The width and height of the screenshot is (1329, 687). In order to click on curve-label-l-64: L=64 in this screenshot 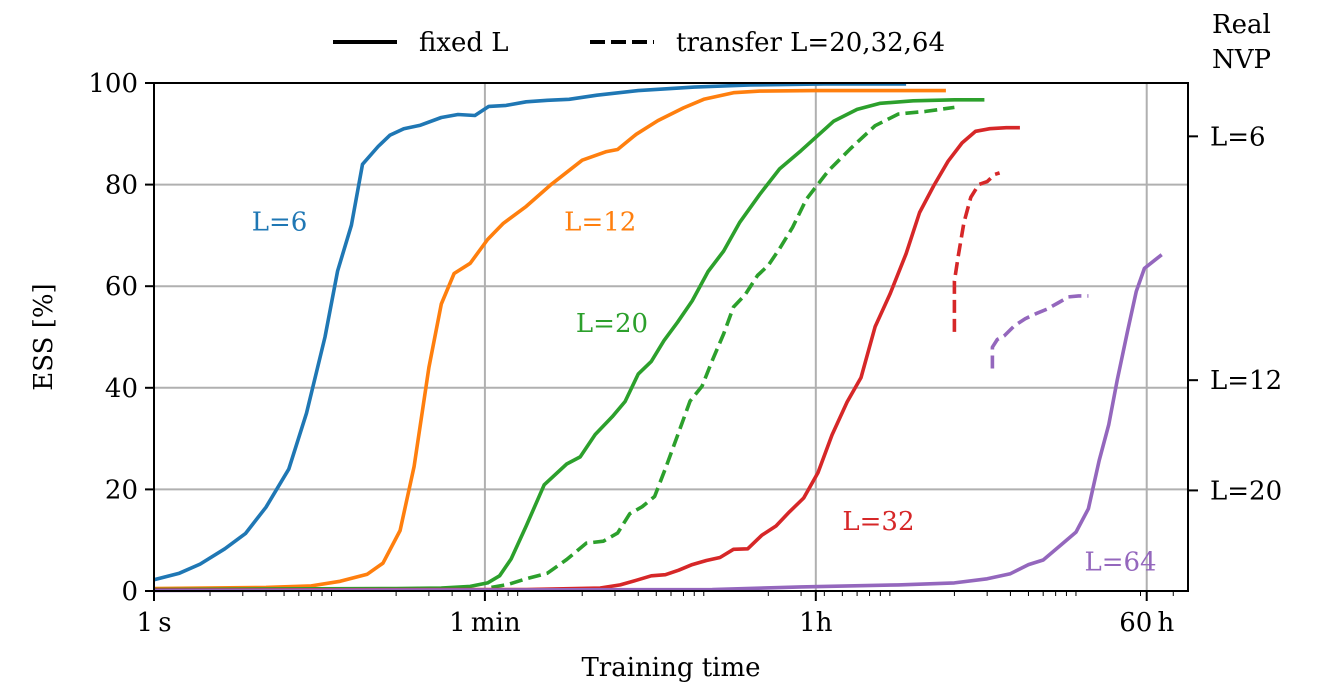, I will do `click(1120, 563)`.